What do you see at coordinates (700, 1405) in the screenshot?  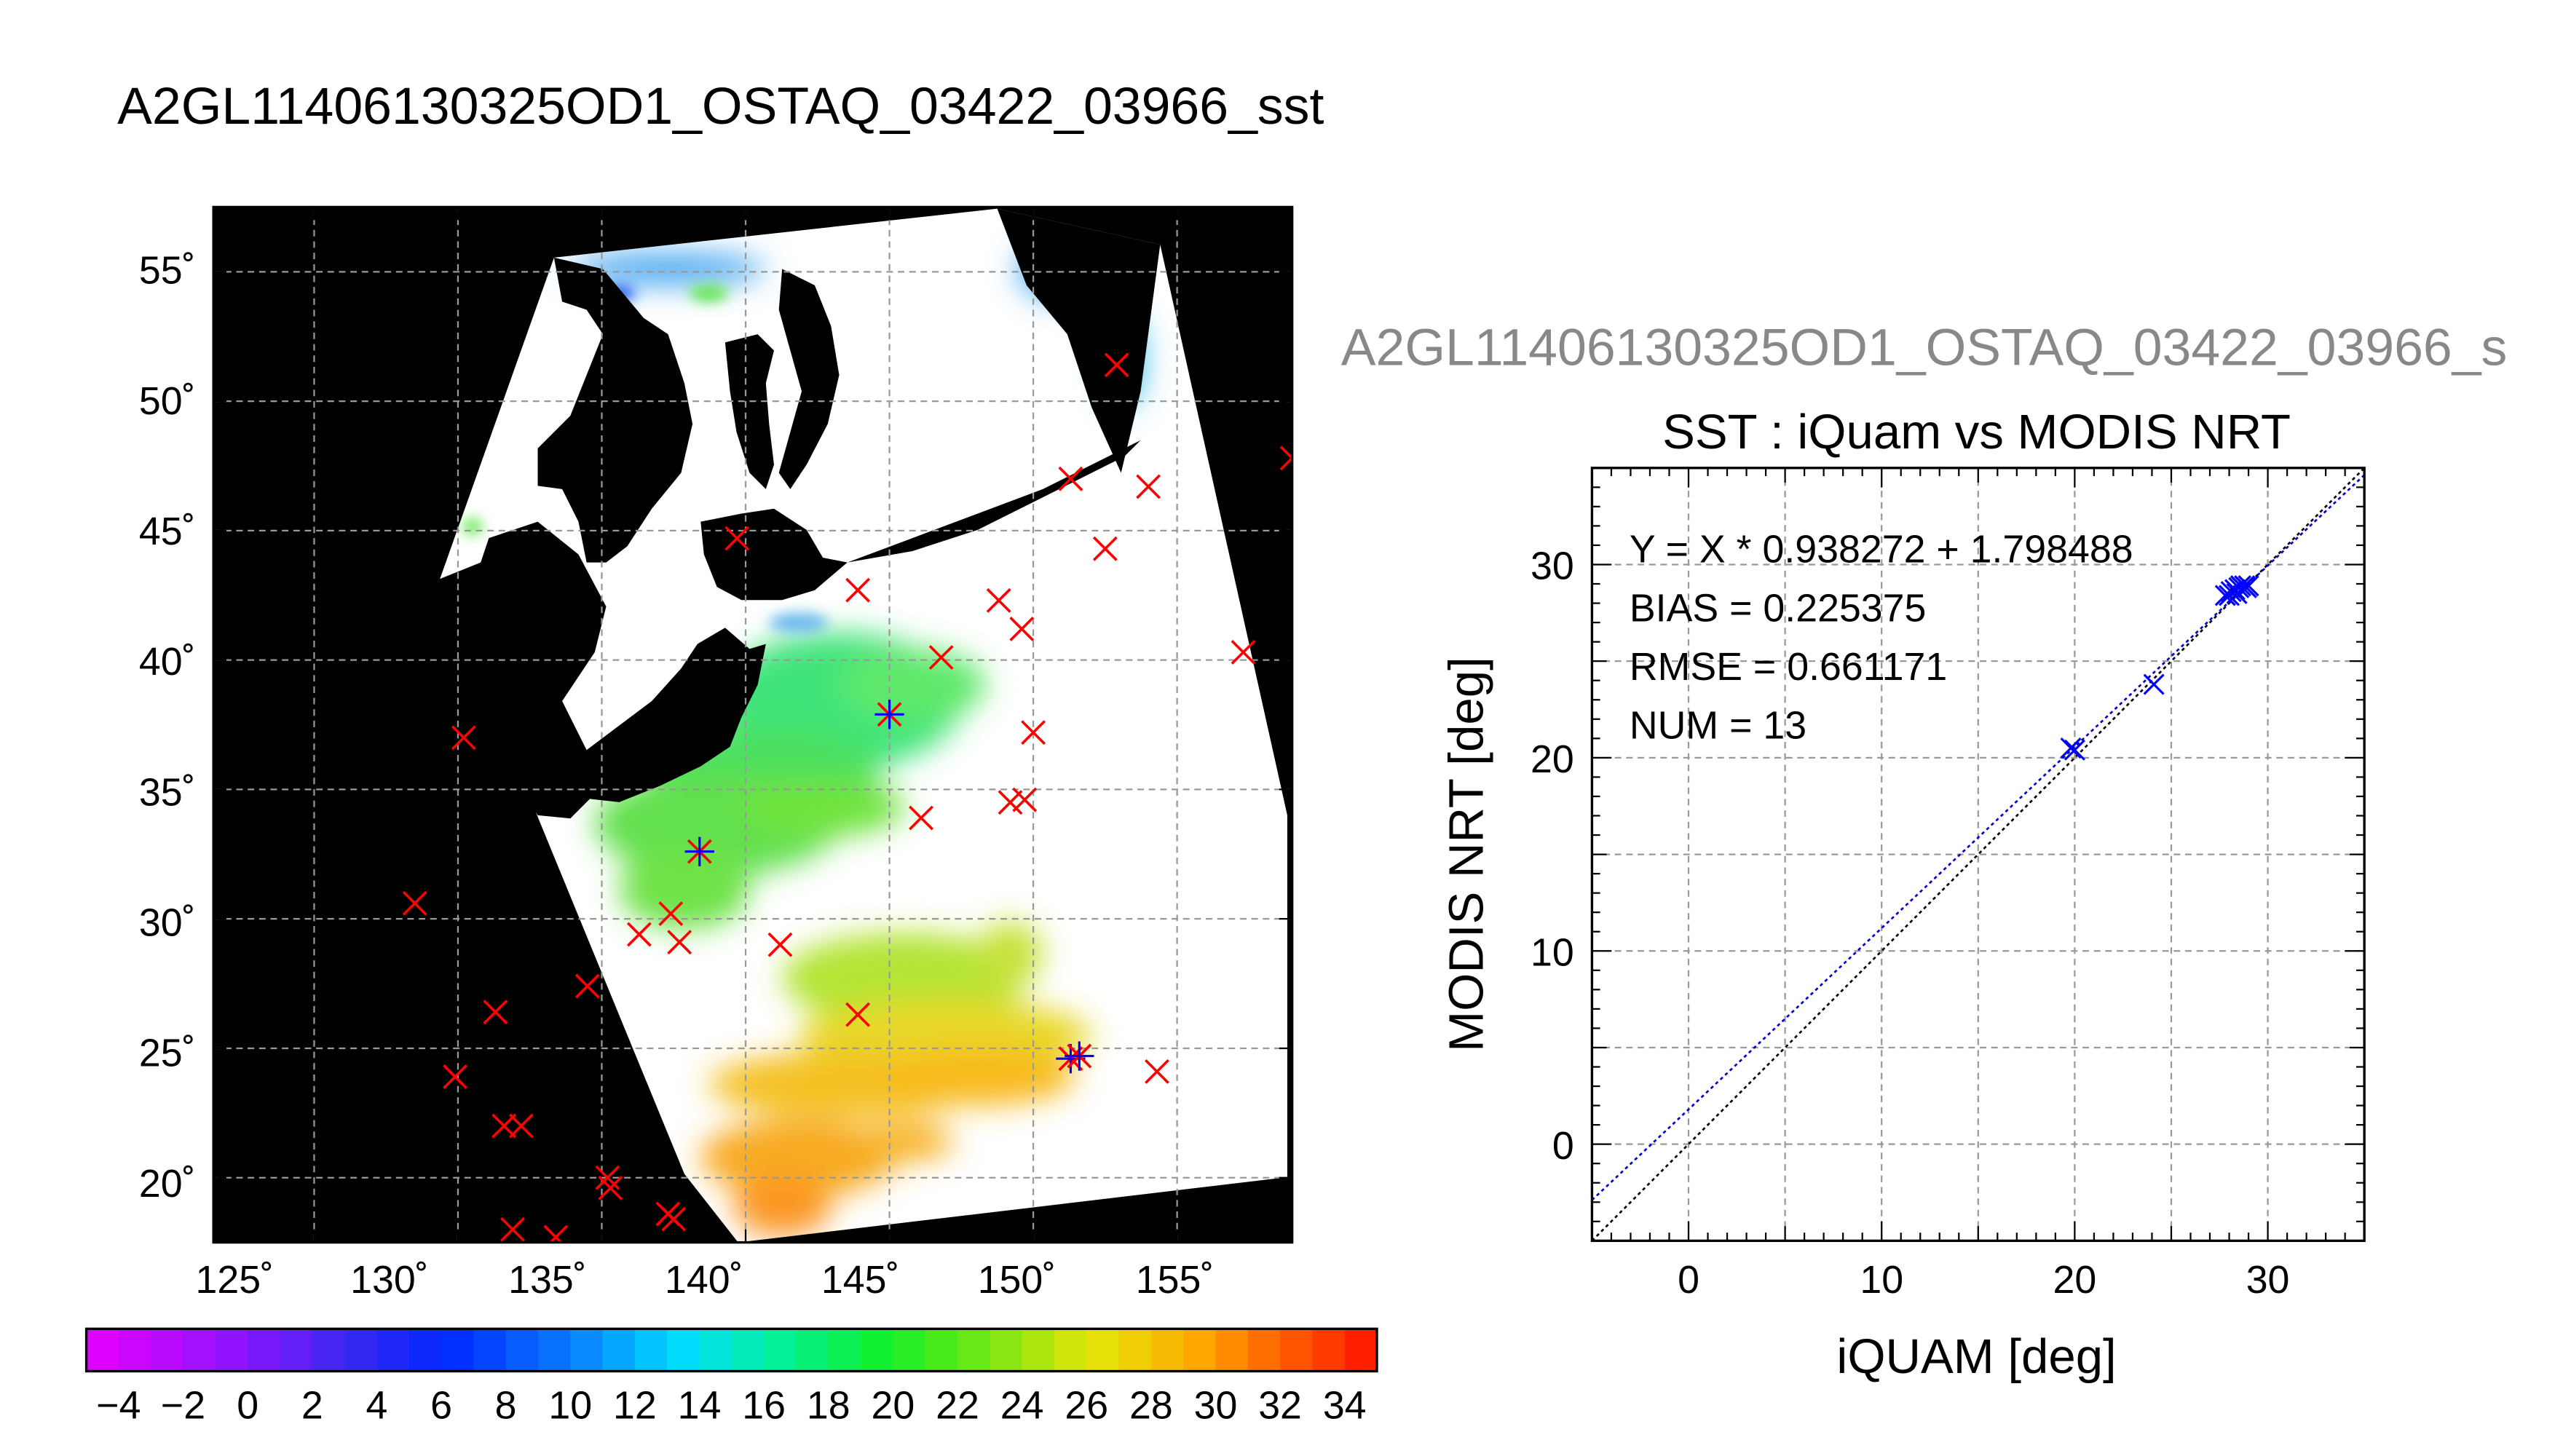 I see `colorbar-tick-label: 14` at bounding box center [700, 1405].